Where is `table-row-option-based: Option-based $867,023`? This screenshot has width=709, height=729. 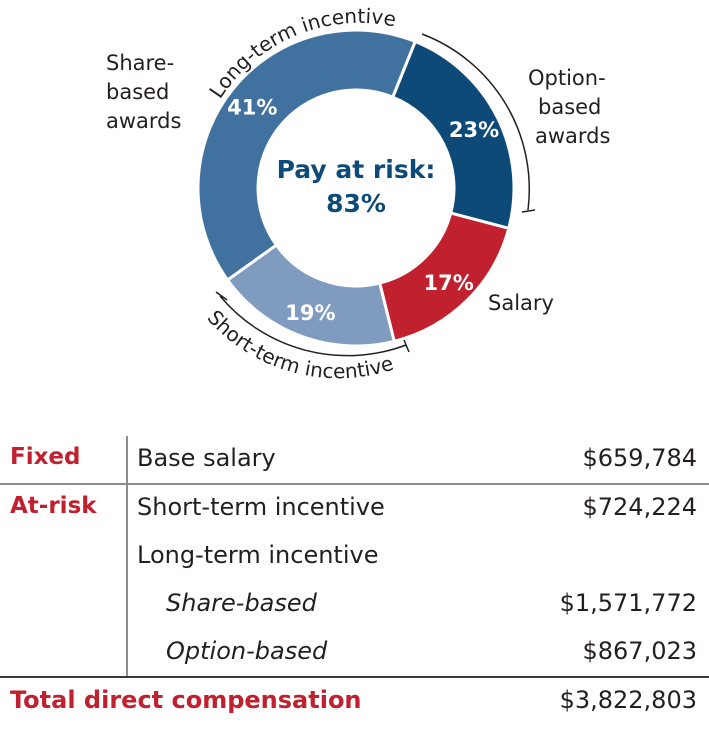
table-row-option-based: Option-based $867,023 is located at coordinates (354, 653).